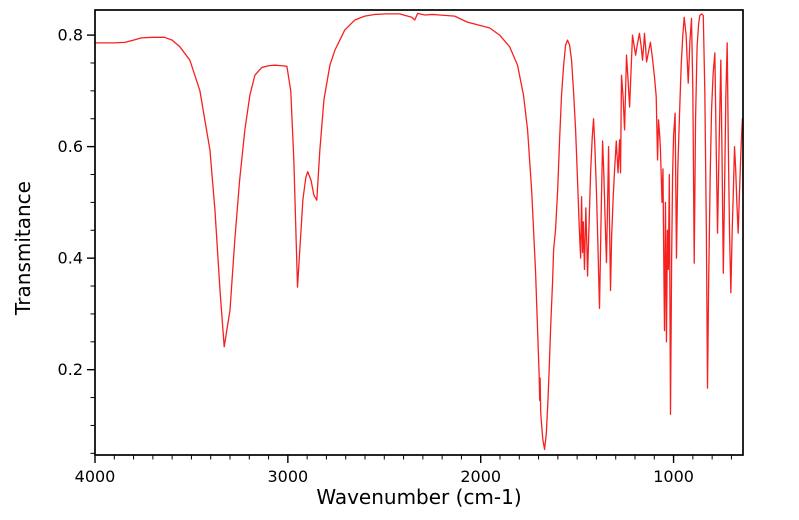 The width and height of the screenshot is (799, 520). Describe the element at coordinates (70, 203) in the screenshot. I see `y-axis-tick-labels: 0.2 0.4 0.6 0.8` at that location.